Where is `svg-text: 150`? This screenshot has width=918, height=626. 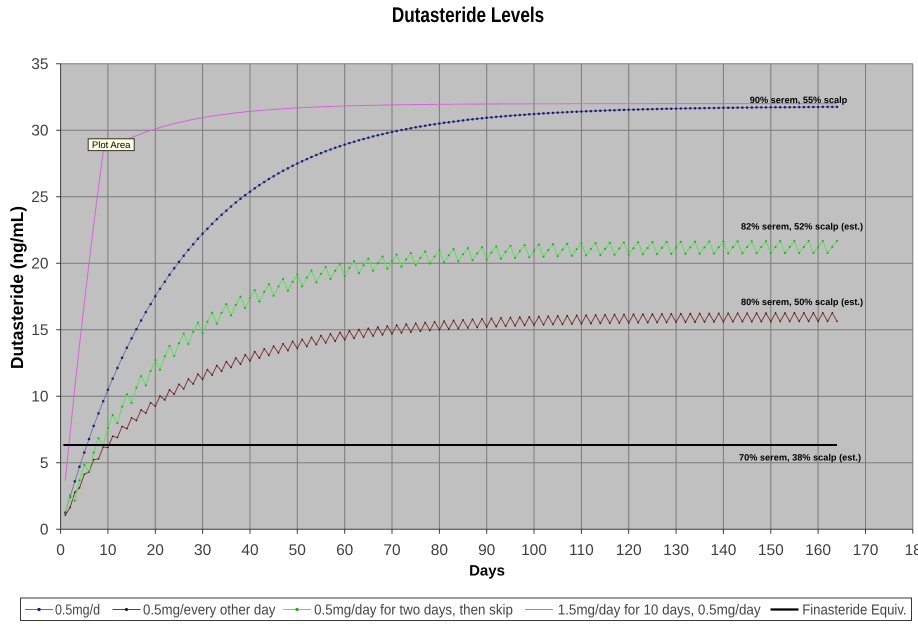 svg-text: 150 is located at coordinates (771, 550).